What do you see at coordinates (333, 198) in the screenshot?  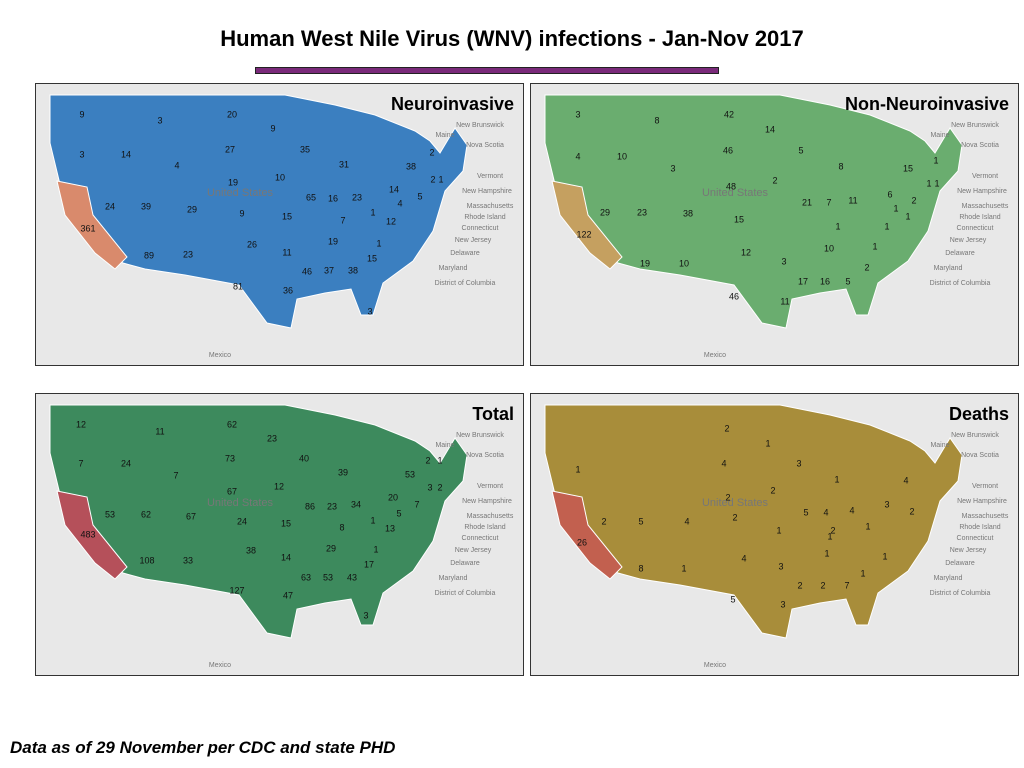 I see `state-value: 16` at bounding box center [333, 198].